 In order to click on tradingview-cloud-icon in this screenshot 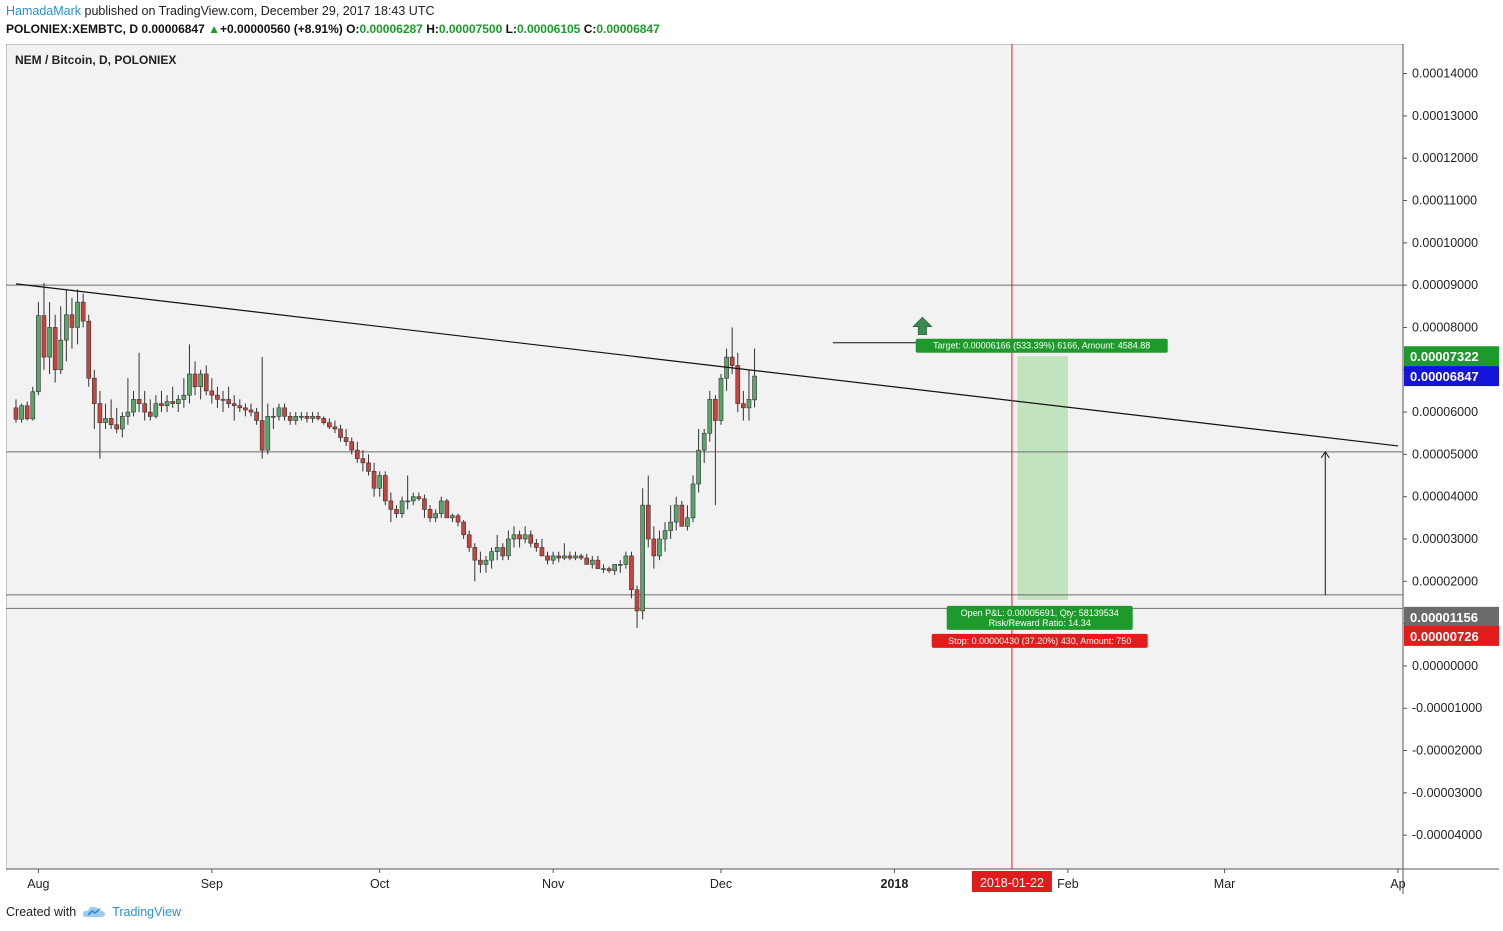, I will do `click(94, 912)`.